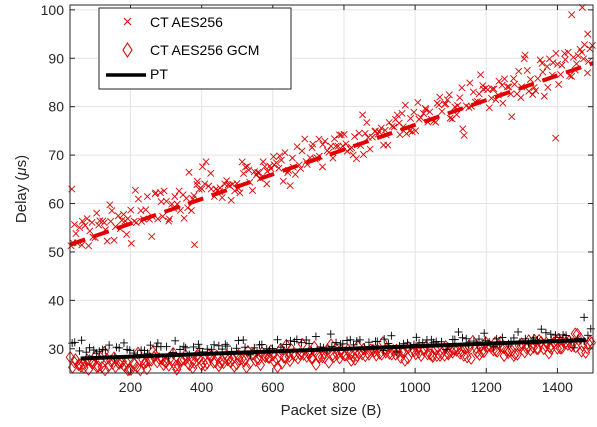  Describe the element at coordinates (56, 204) in the screenshot. I see `y-tick-label: 60` at that location.